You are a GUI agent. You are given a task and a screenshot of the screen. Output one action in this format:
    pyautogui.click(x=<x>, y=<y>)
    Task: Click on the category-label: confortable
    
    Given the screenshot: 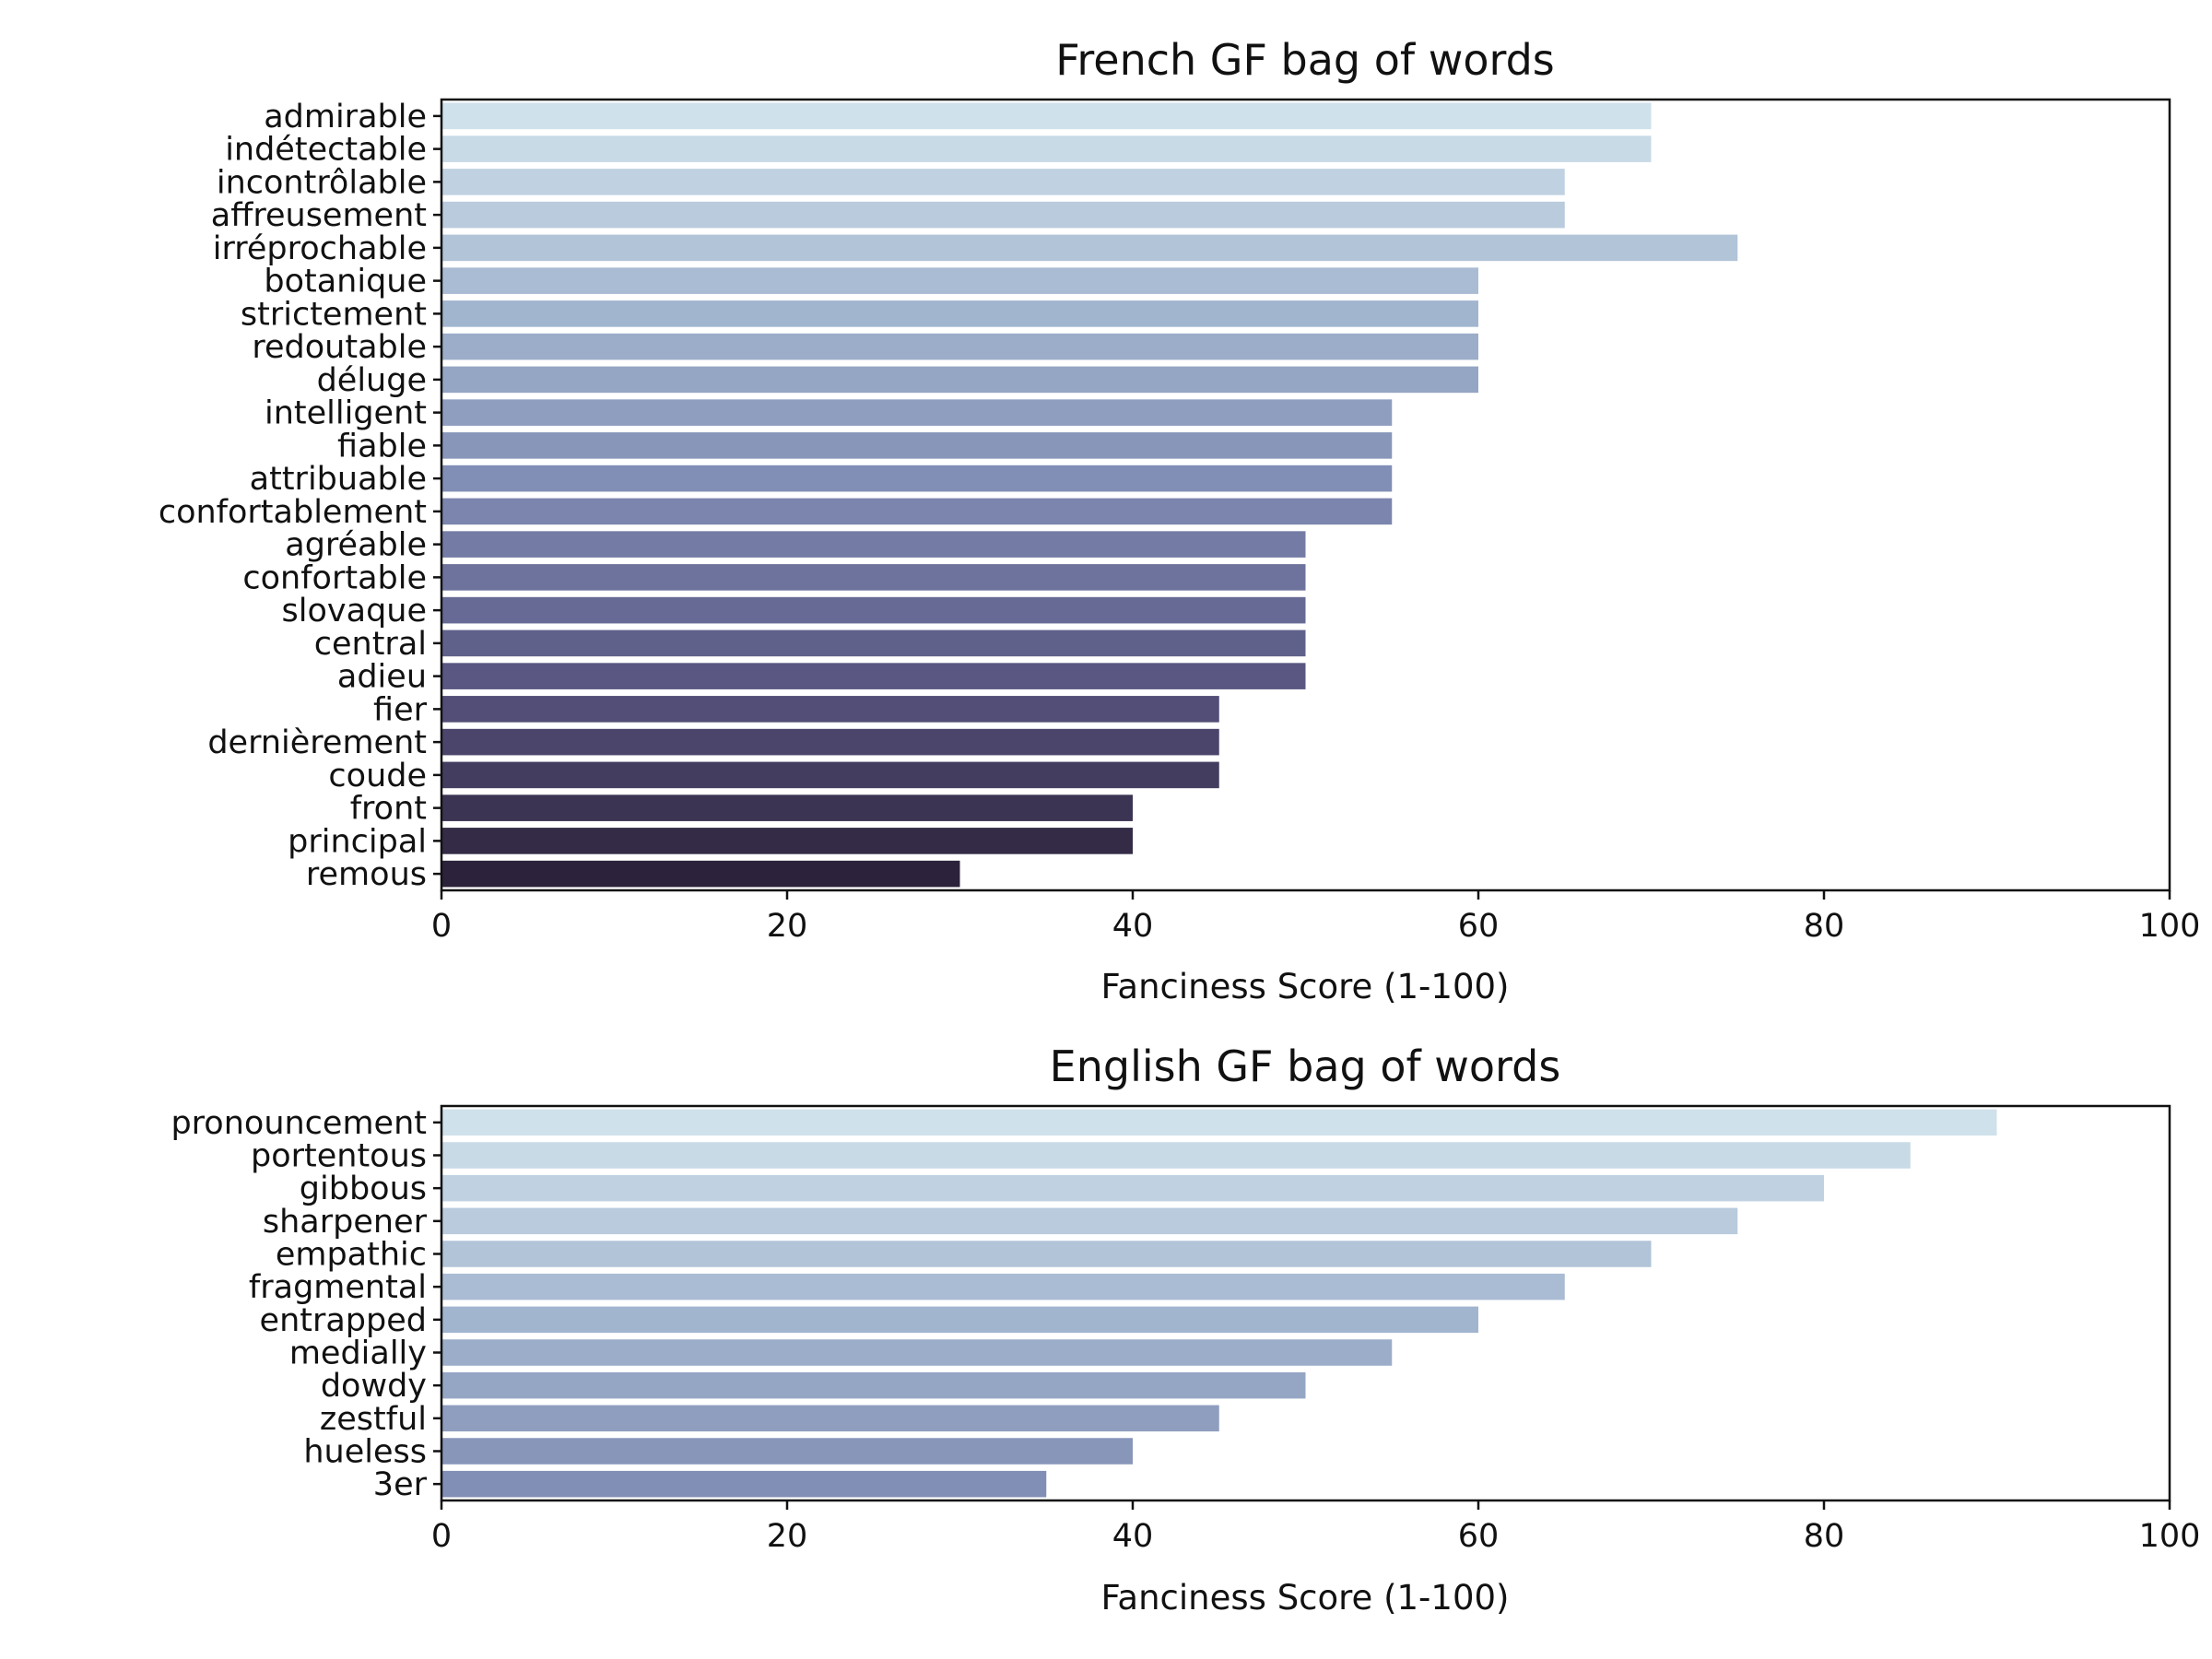 What is the action you would take?
    pyautogui.click(x=334, y=577)
    